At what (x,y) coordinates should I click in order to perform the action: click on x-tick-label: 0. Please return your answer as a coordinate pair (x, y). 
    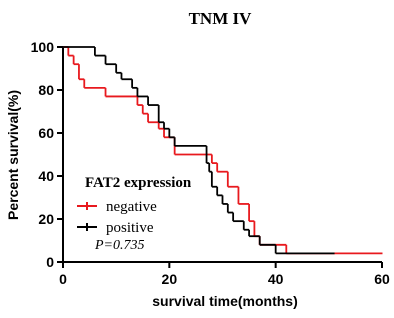
    Looking at the image, I should click on (63, 279).